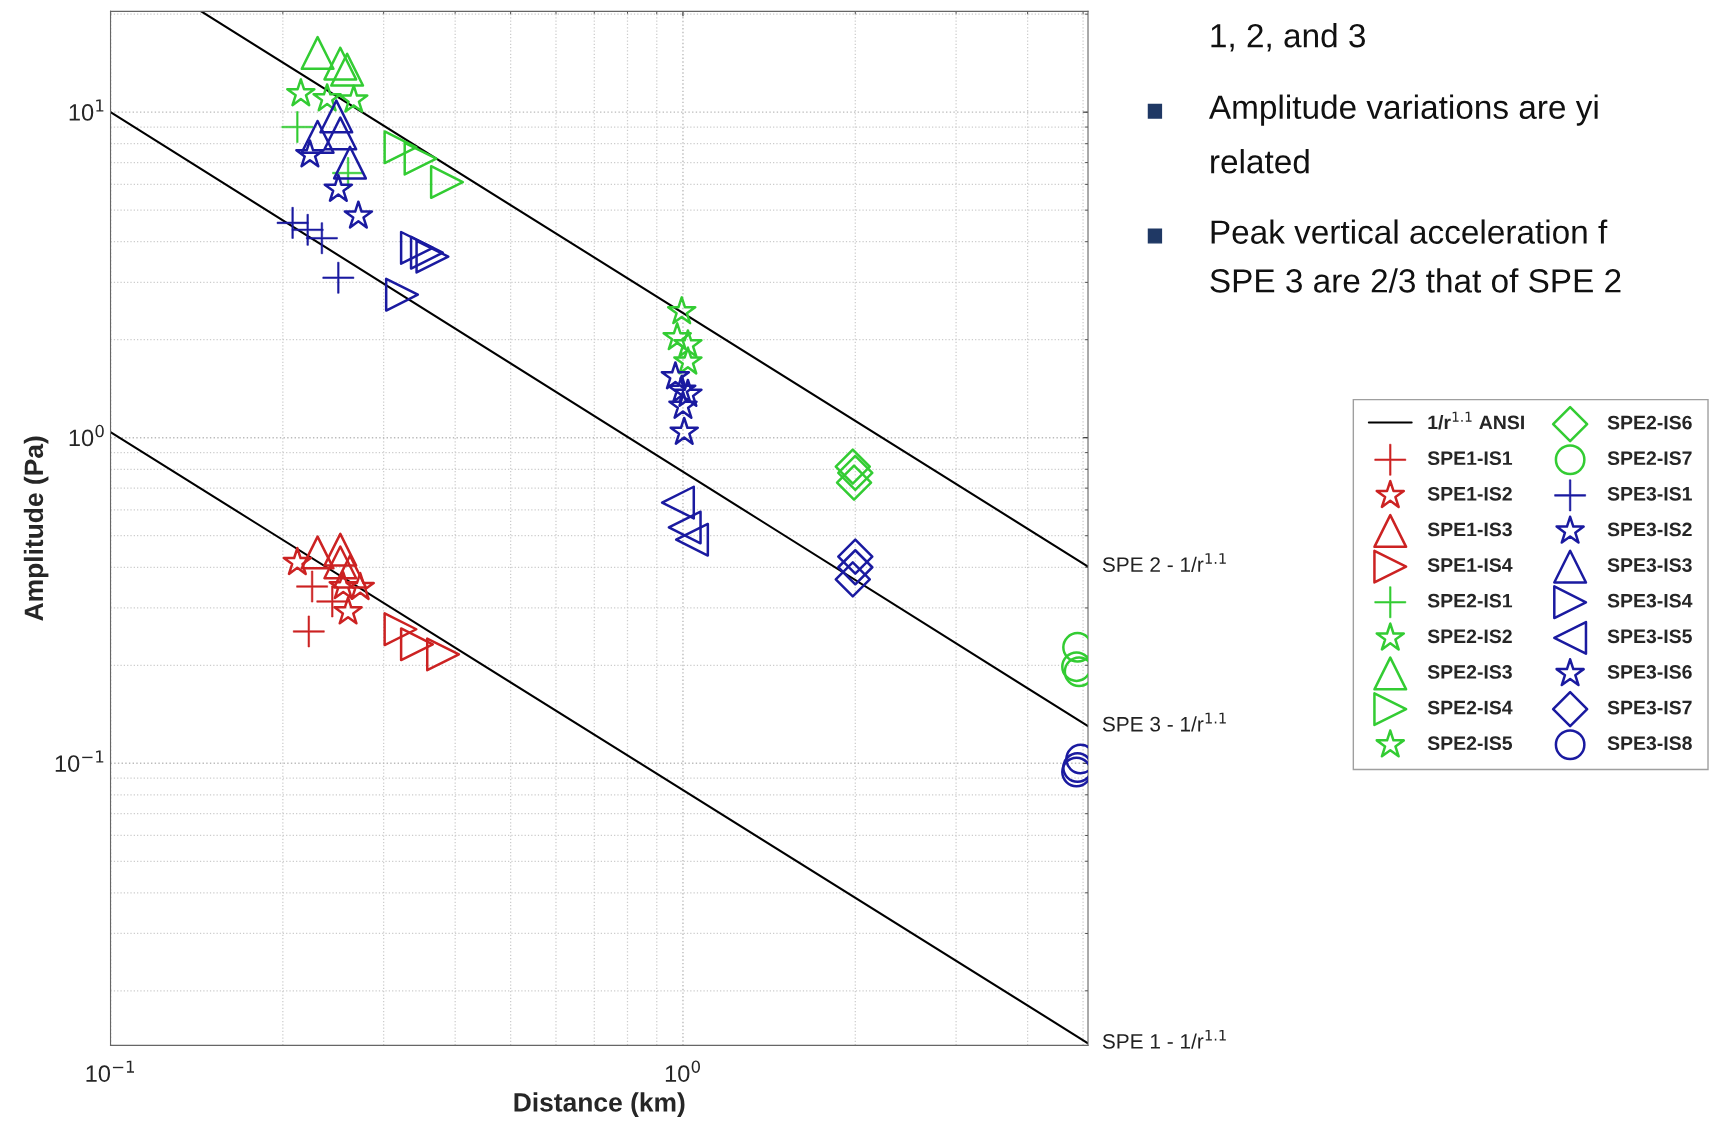 The width and height of the screenshot is (1727, 1135). I want to click on y-tick-label: 10$^{0}$, so click(86, 435).